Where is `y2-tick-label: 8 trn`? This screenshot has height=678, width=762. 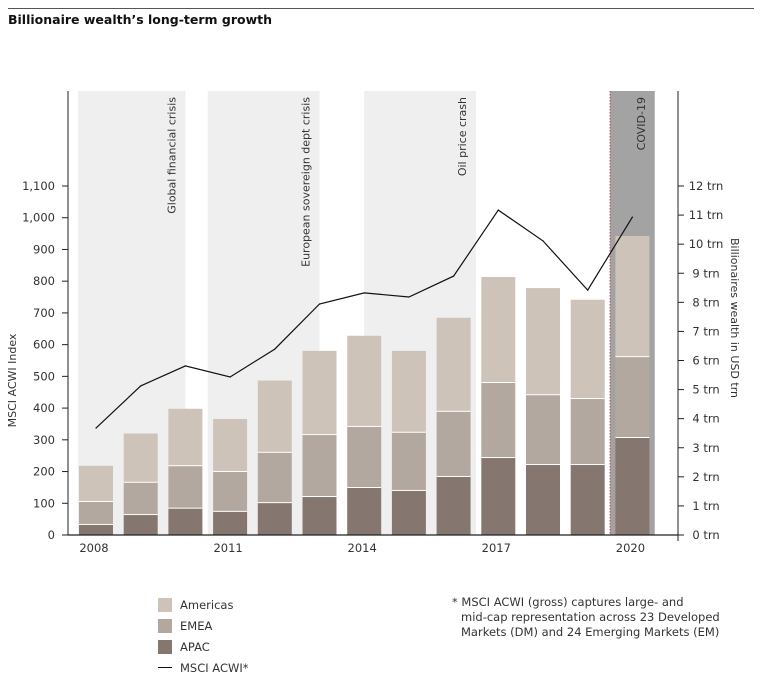 y2-tick-label: 8 trn is located at coordinates (705, 302).